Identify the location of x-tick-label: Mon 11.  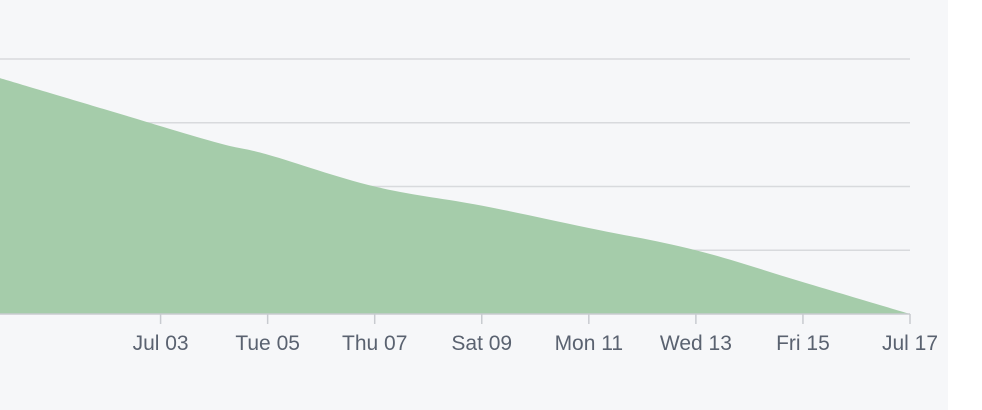
(589, 343).